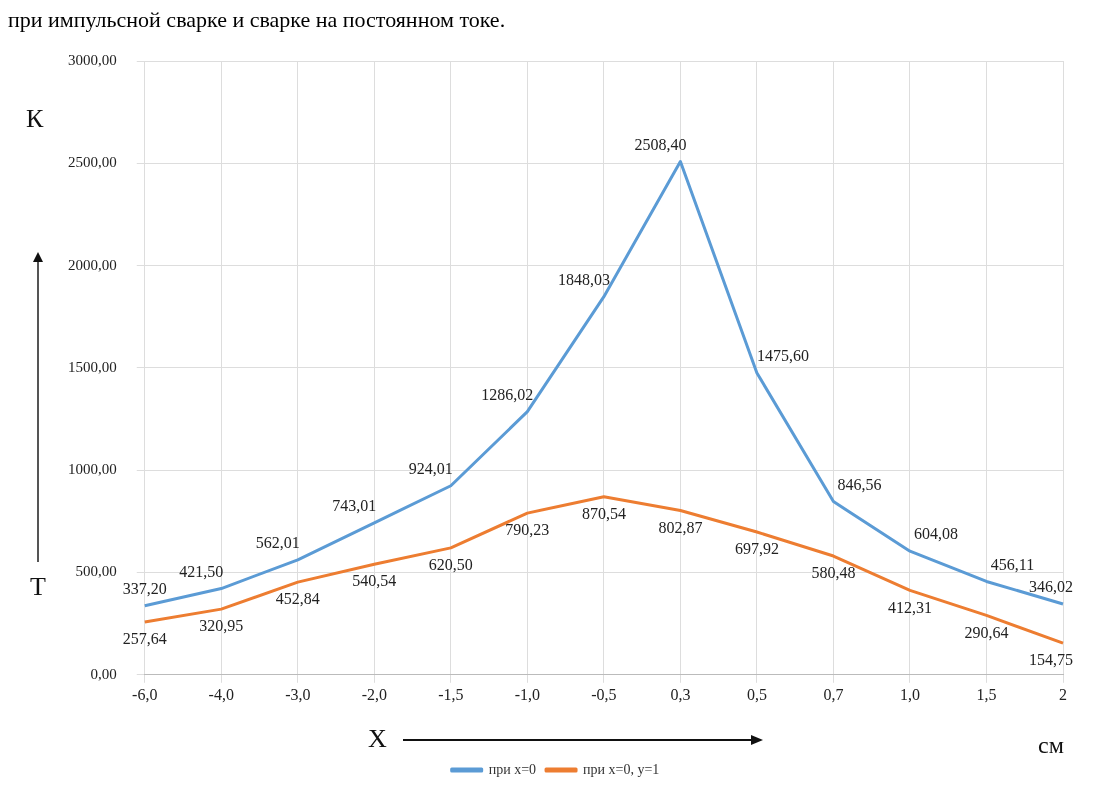 This screenshot has height=798, width=1118. What do you see at coordinates (621, 769) in the screenshot?
I see `legend-label: при x=0, y=1` at bounding box center [621, 769].